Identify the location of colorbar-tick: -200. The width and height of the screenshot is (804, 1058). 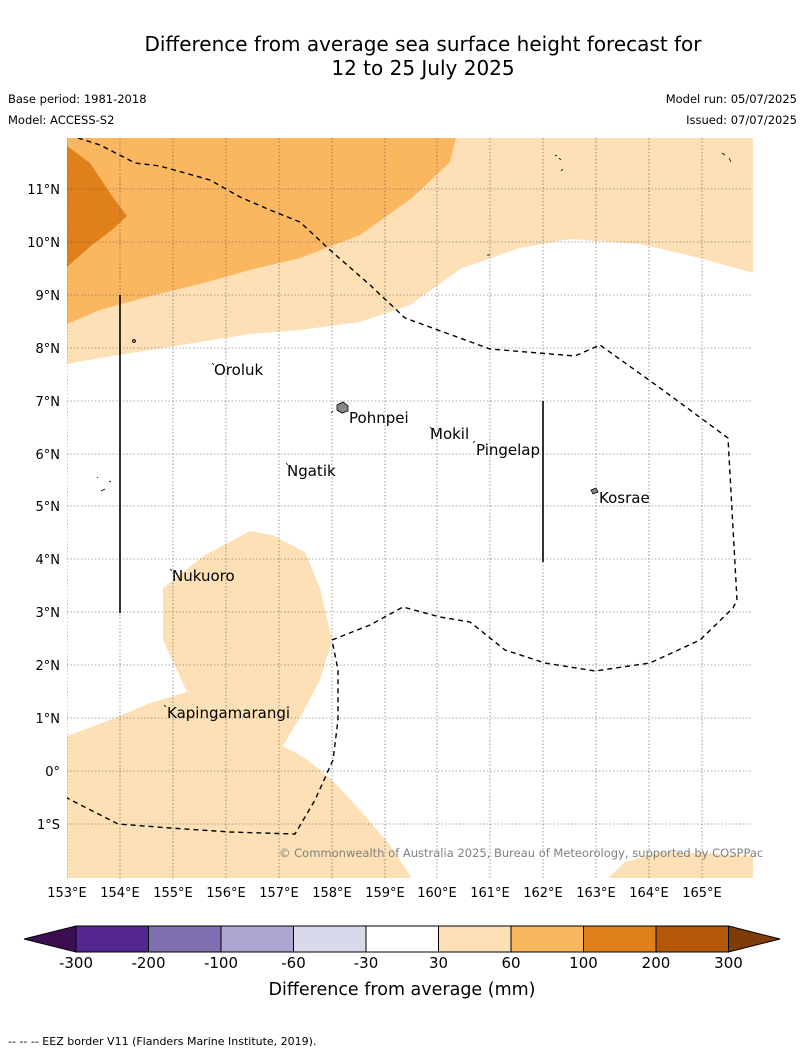
(148, 963).